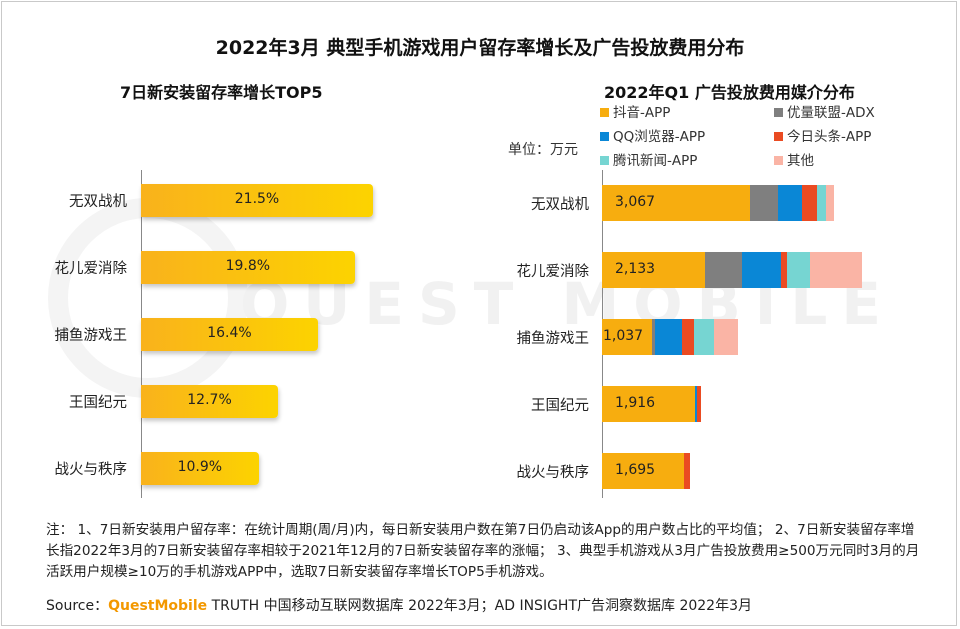 Image resolution: width=960 pixels, height=629 pixels. What do you see at coordinates (221, 92) in the screenshot?
I see `left-chart-title: 7日新安装留存率增长TOP5` at bounding box center [221, 92].